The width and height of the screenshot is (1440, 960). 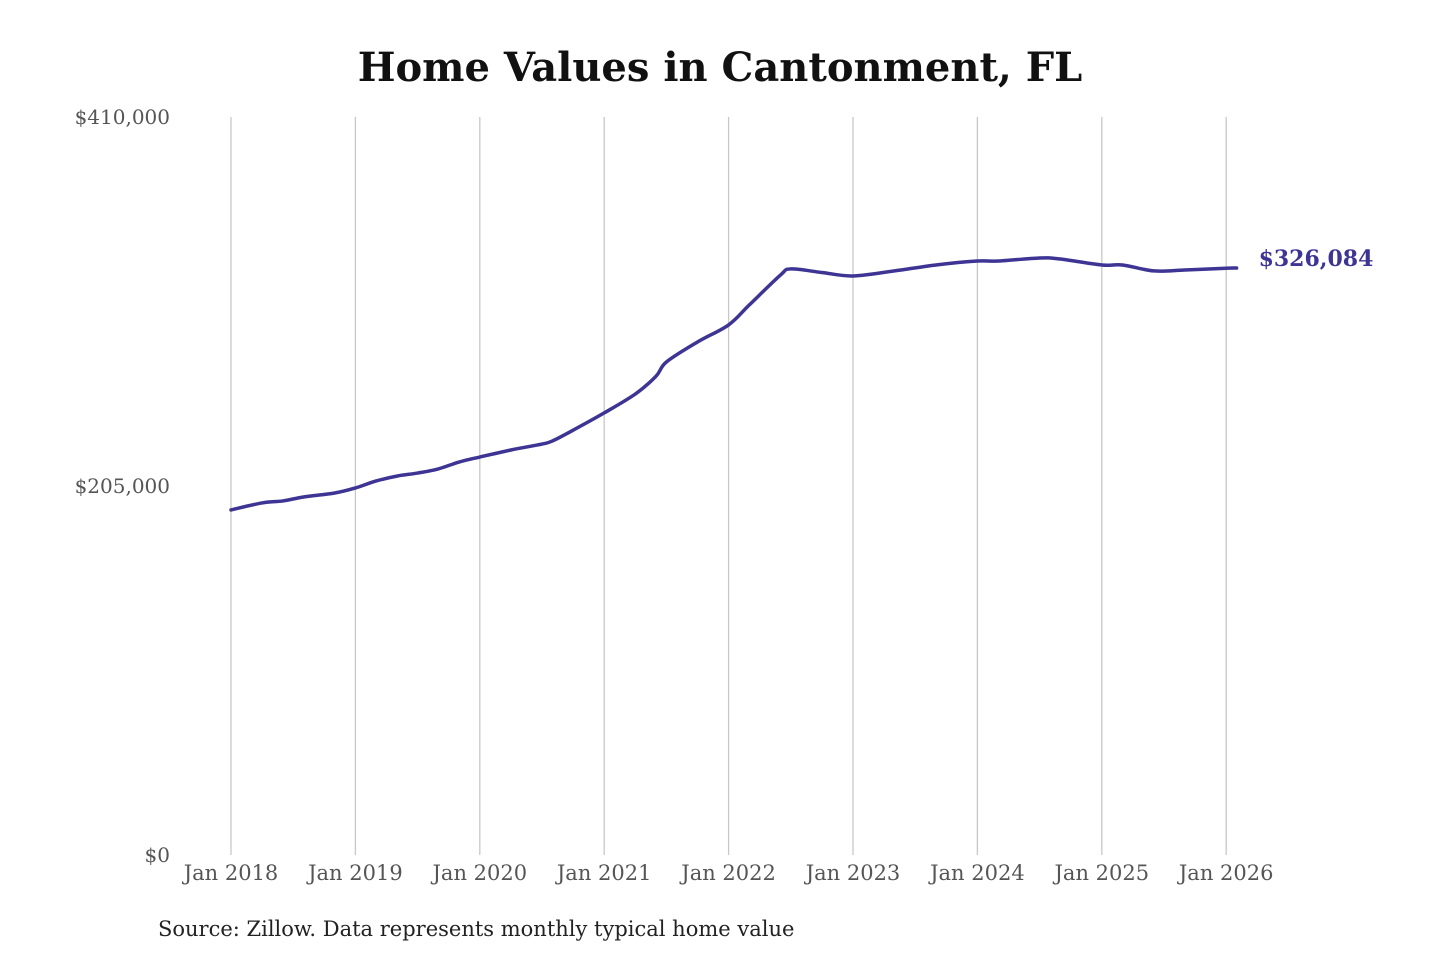 What do you see at coordinates (1101, 873) in the screenshot?
I see `x-tick-label: Jan 2025` at bounding box center [1101, 873].